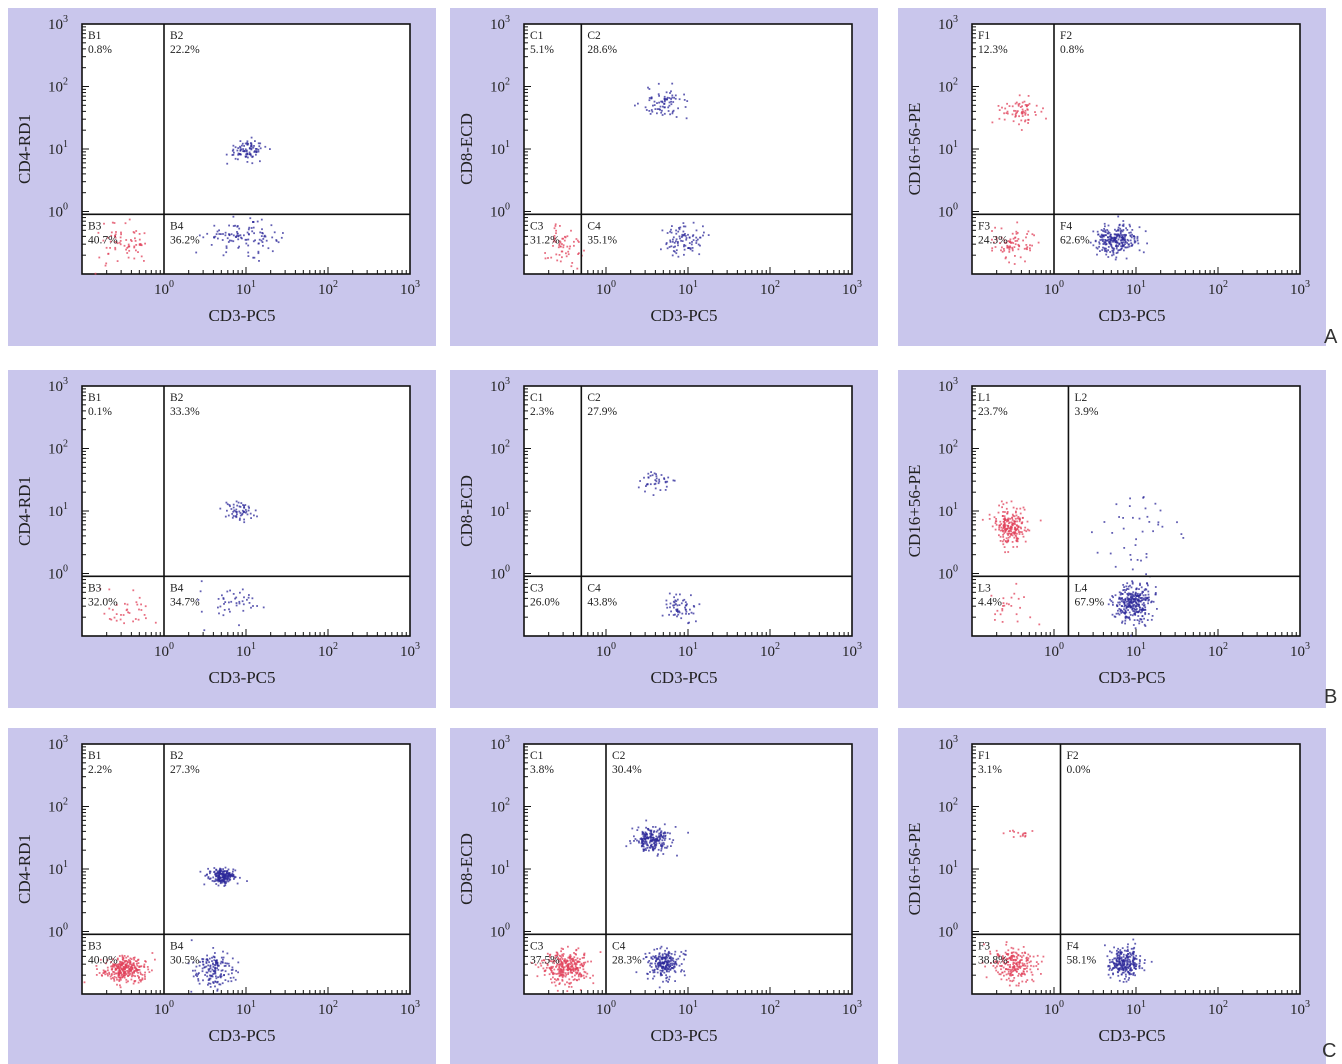 This screenshot has width=1342, height=1064. I want to click on axis-ticks, so click(244, 512).